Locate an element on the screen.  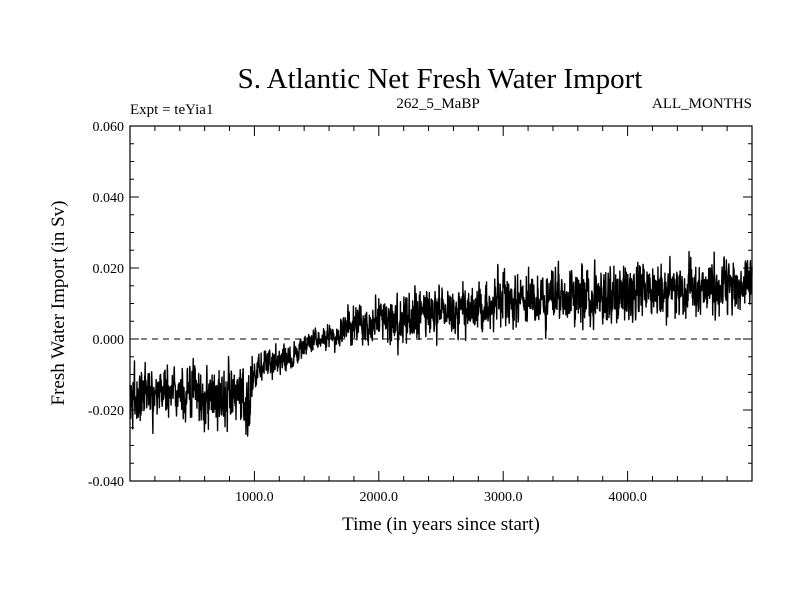
x-tick-label: 2000.0 is located at coordinates (379, 497).